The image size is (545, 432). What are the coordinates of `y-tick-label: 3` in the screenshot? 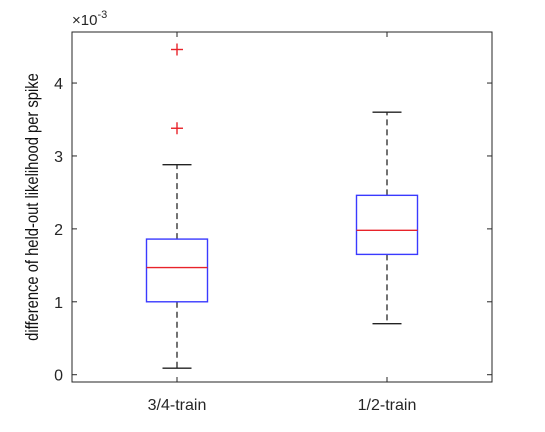 It's located at (58, 157).